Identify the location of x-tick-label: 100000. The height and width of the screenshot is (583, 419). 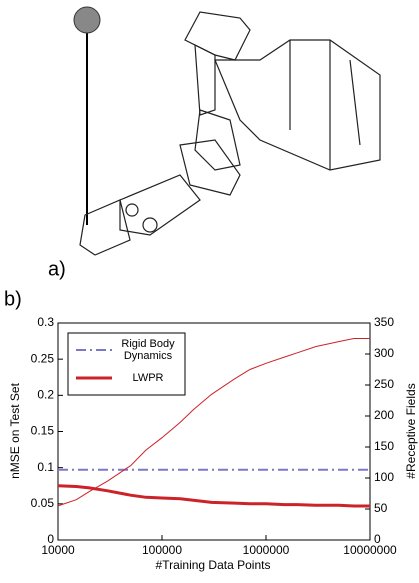
(162, 550).